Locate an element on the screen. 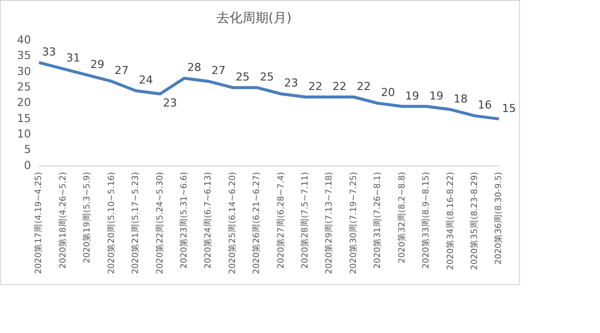 This screenshot has height=333, width=600. x-tick-label: 2020第32周(8.2~8.8) is located at coordinates (402, 218).